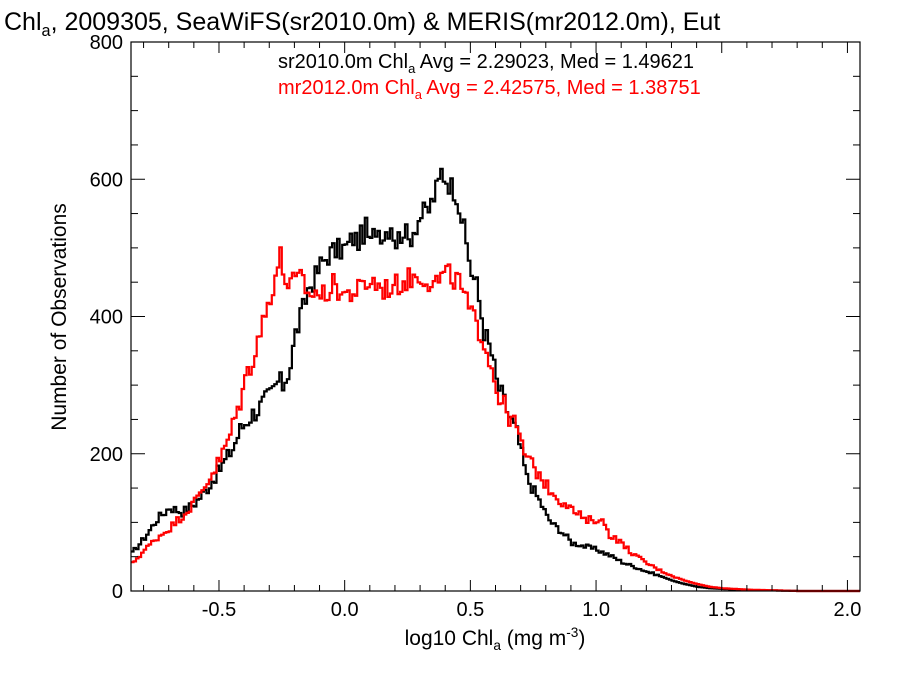  Describe the element at coordinates (345, 610) in the screenshot. I see `x-tick-label: 0.0` at that location.